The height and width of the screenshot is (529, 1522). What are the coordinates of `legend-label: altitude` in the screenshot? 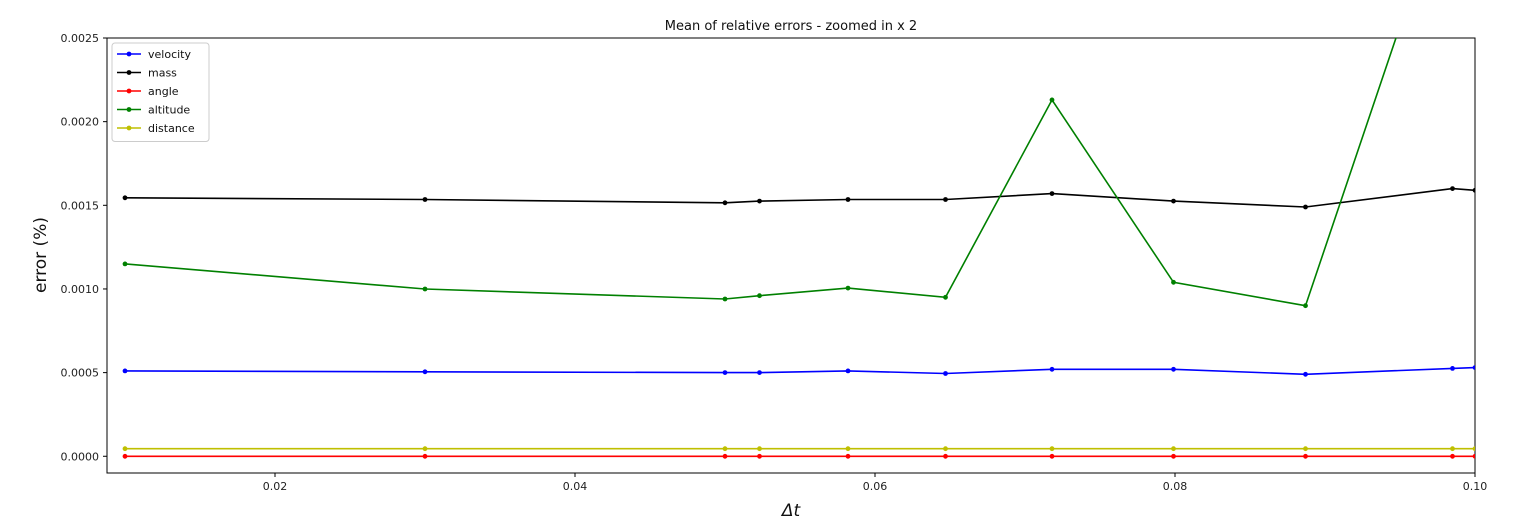 It's located at (169, 110).